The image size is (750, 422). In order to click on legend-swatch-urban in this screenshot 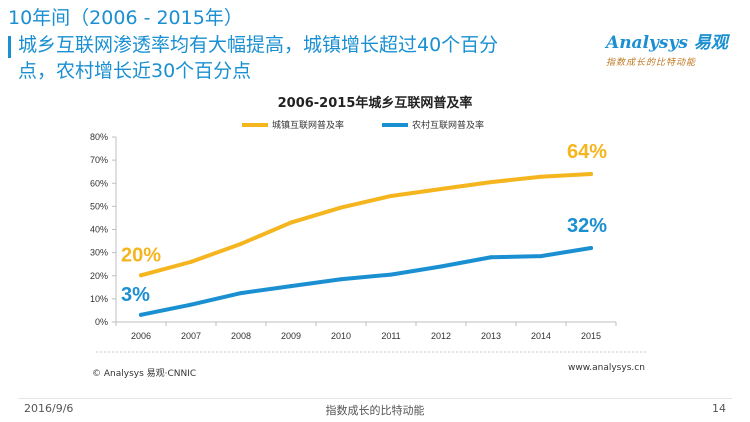, I will do `click(255, 124)`.